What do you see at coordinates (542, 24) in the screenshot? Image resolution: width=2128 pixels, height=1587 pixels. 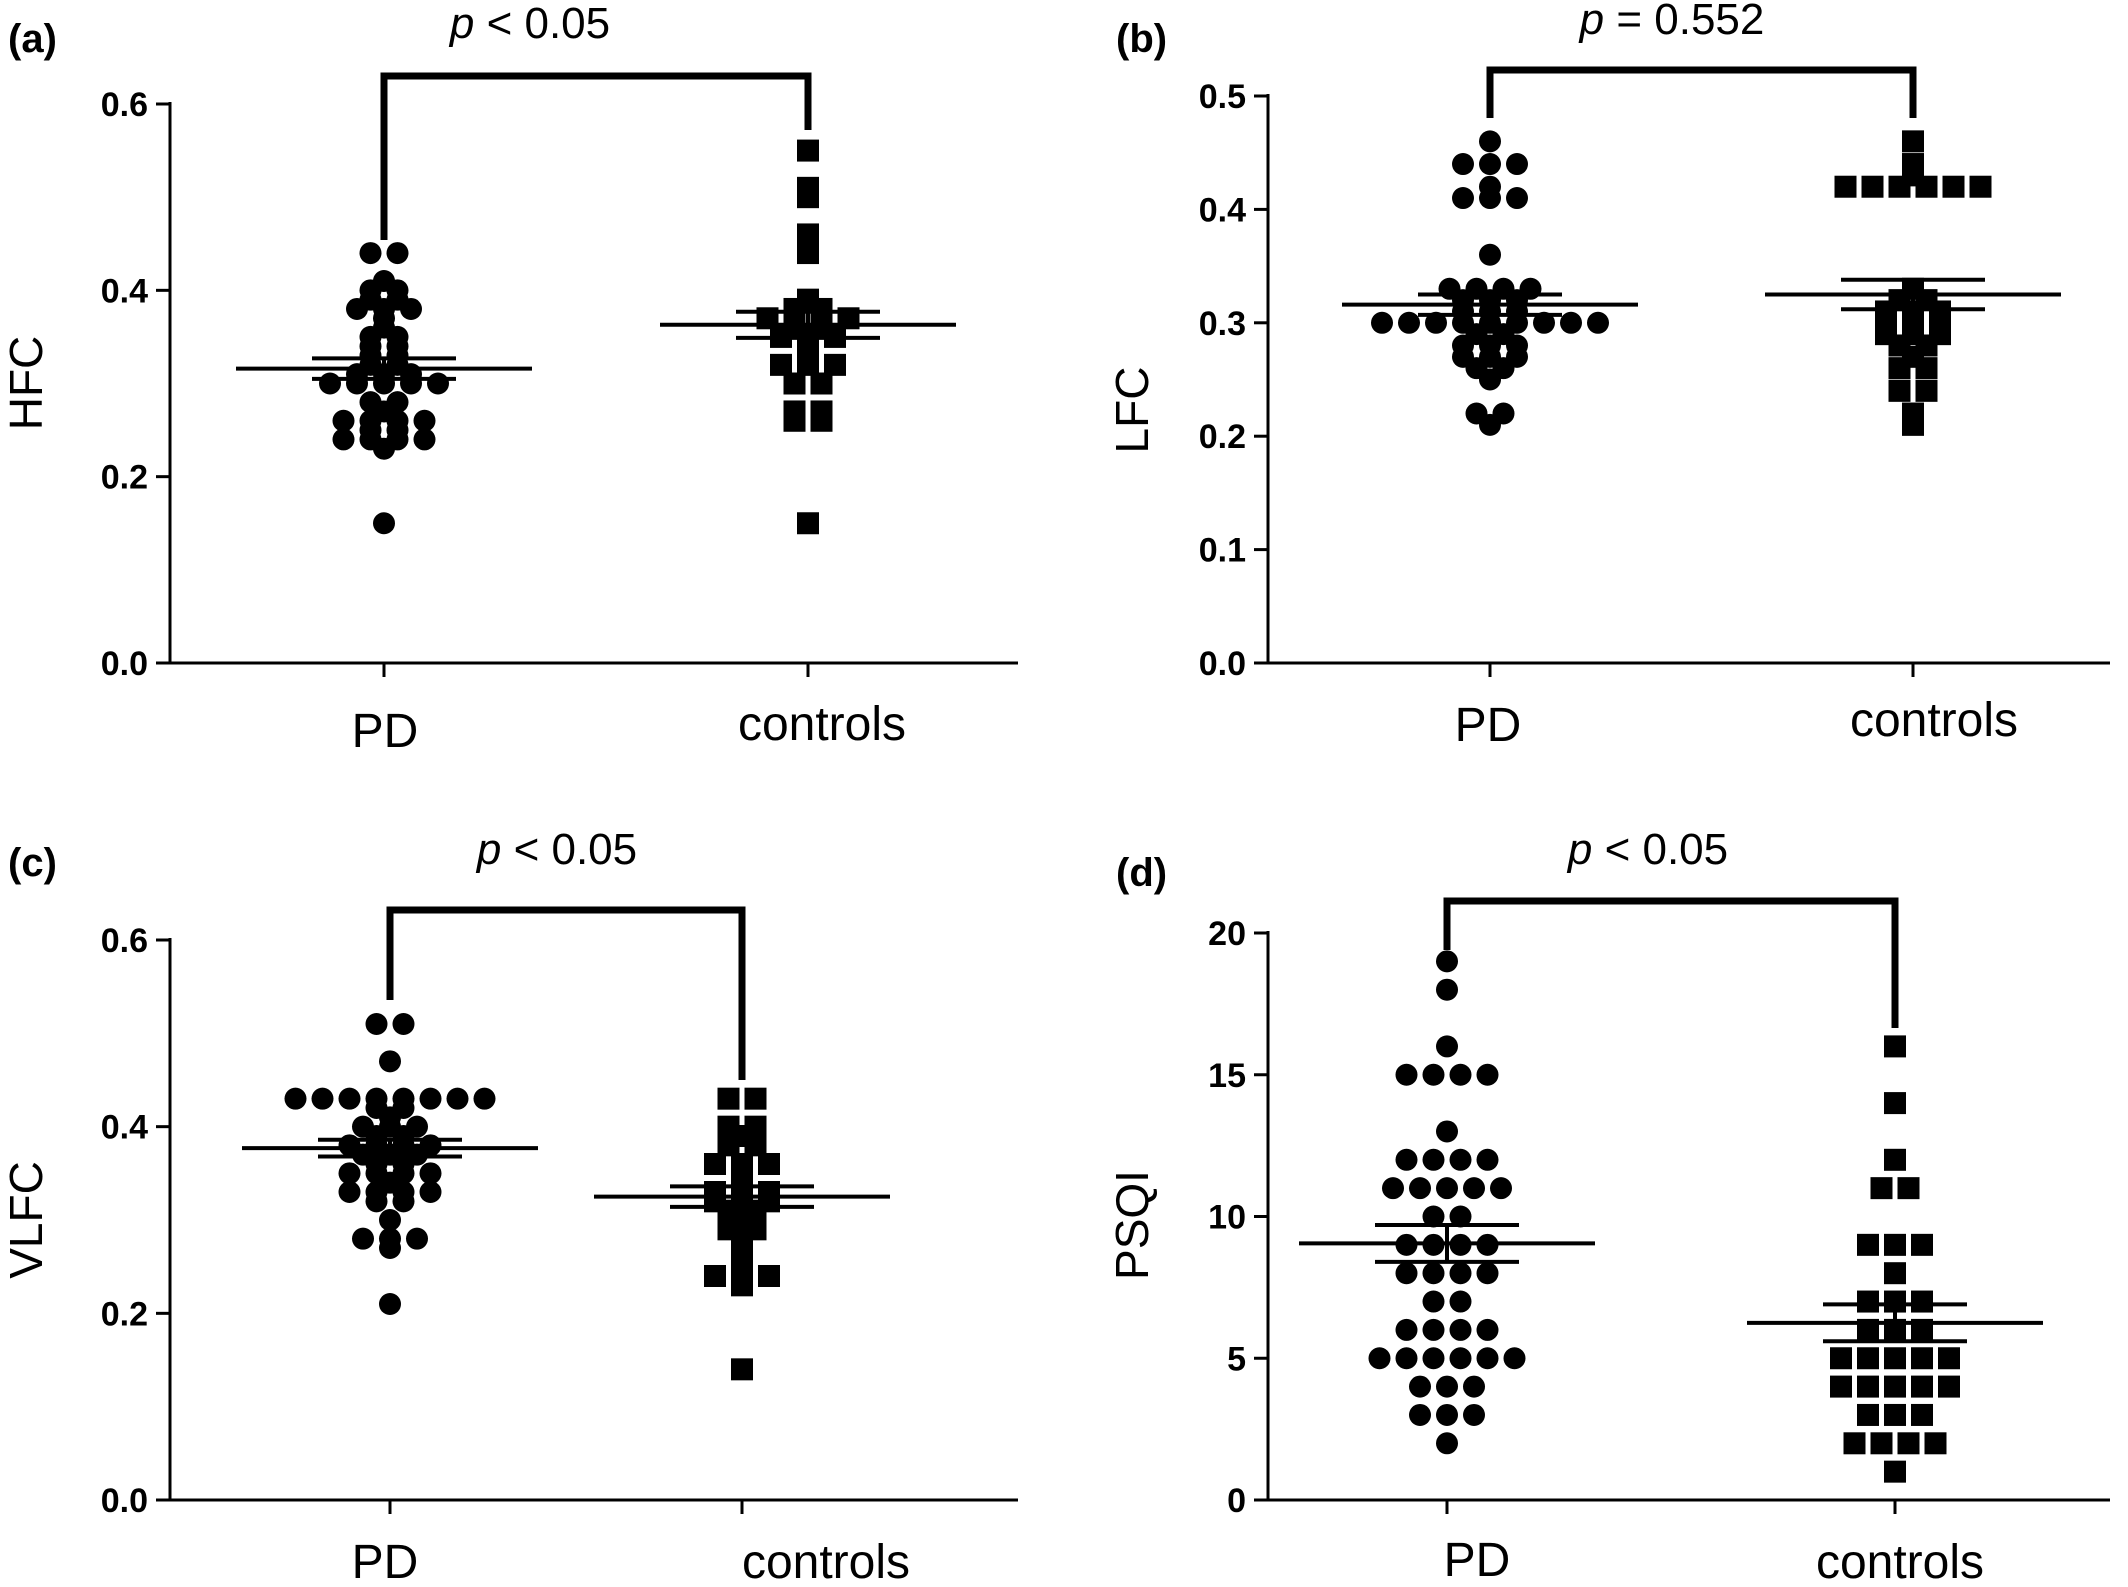 I see `p-value-text: < 0.05` at bounding box center [542, 24].